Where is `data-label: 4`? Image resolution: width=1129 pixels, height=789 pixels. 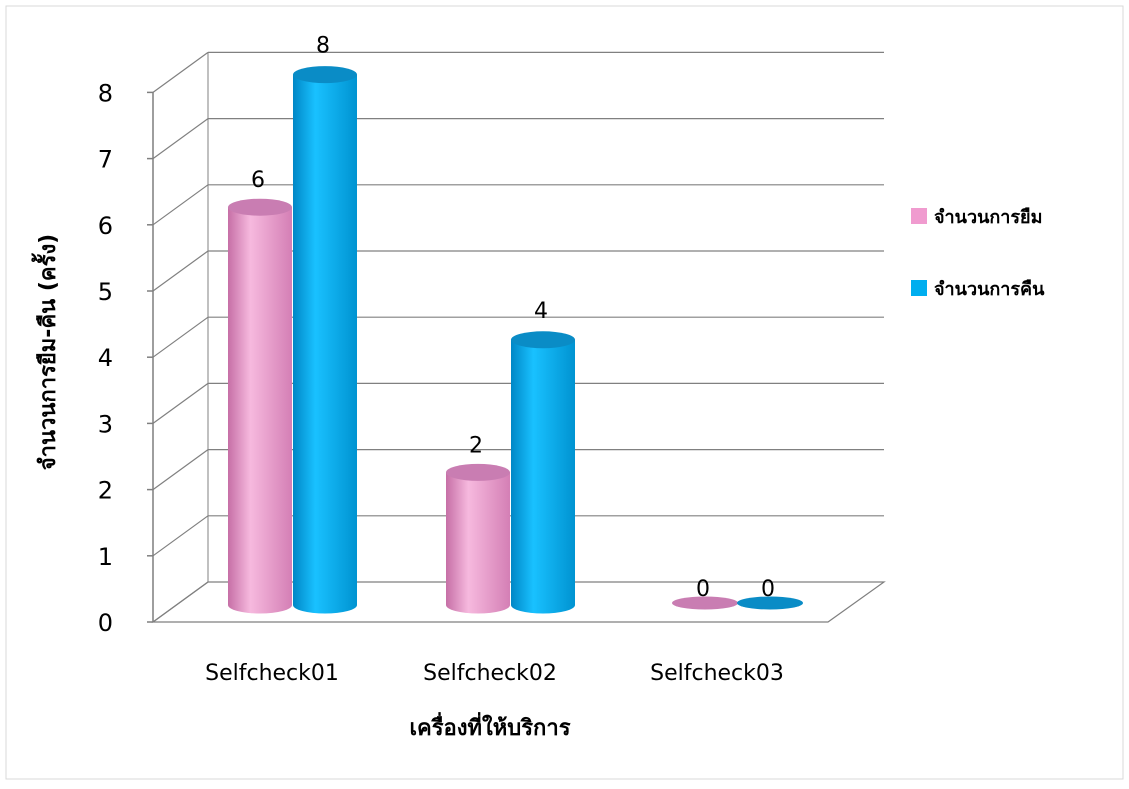 data-label: 4 is located at coordinates (541, 311).